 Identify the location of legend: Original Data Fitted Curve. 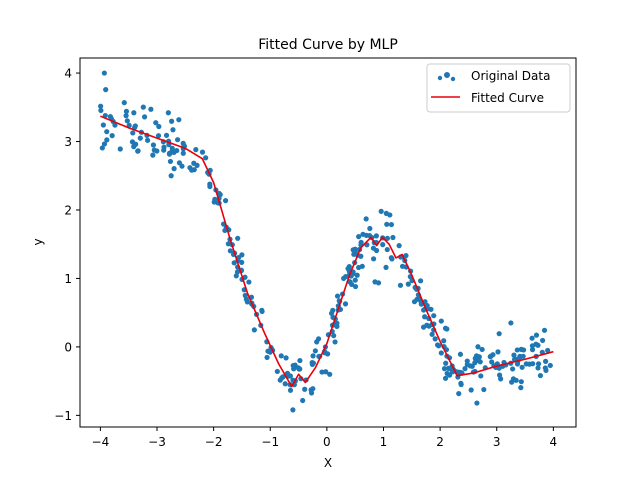
(498, 88).